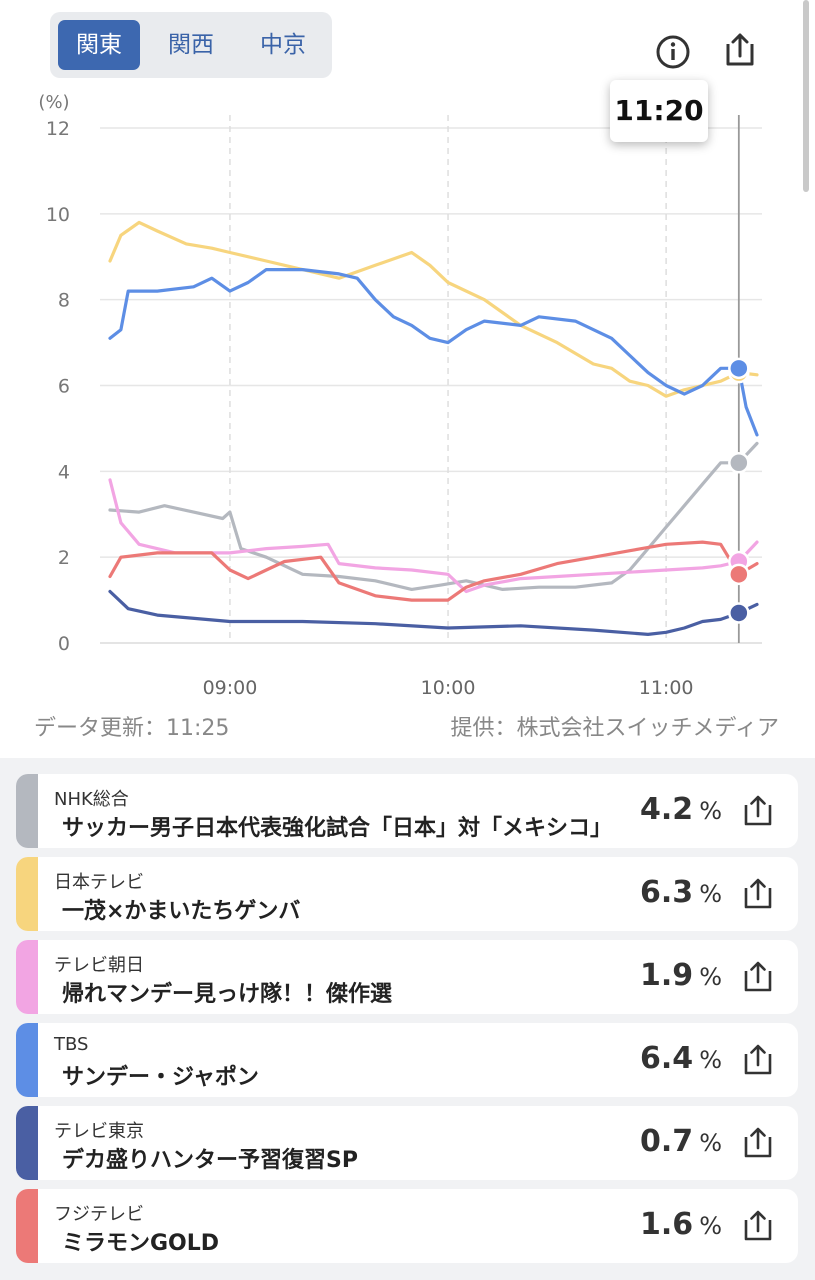  I want to click on program-title: ミラモンGOLD, so click(141, 1243).